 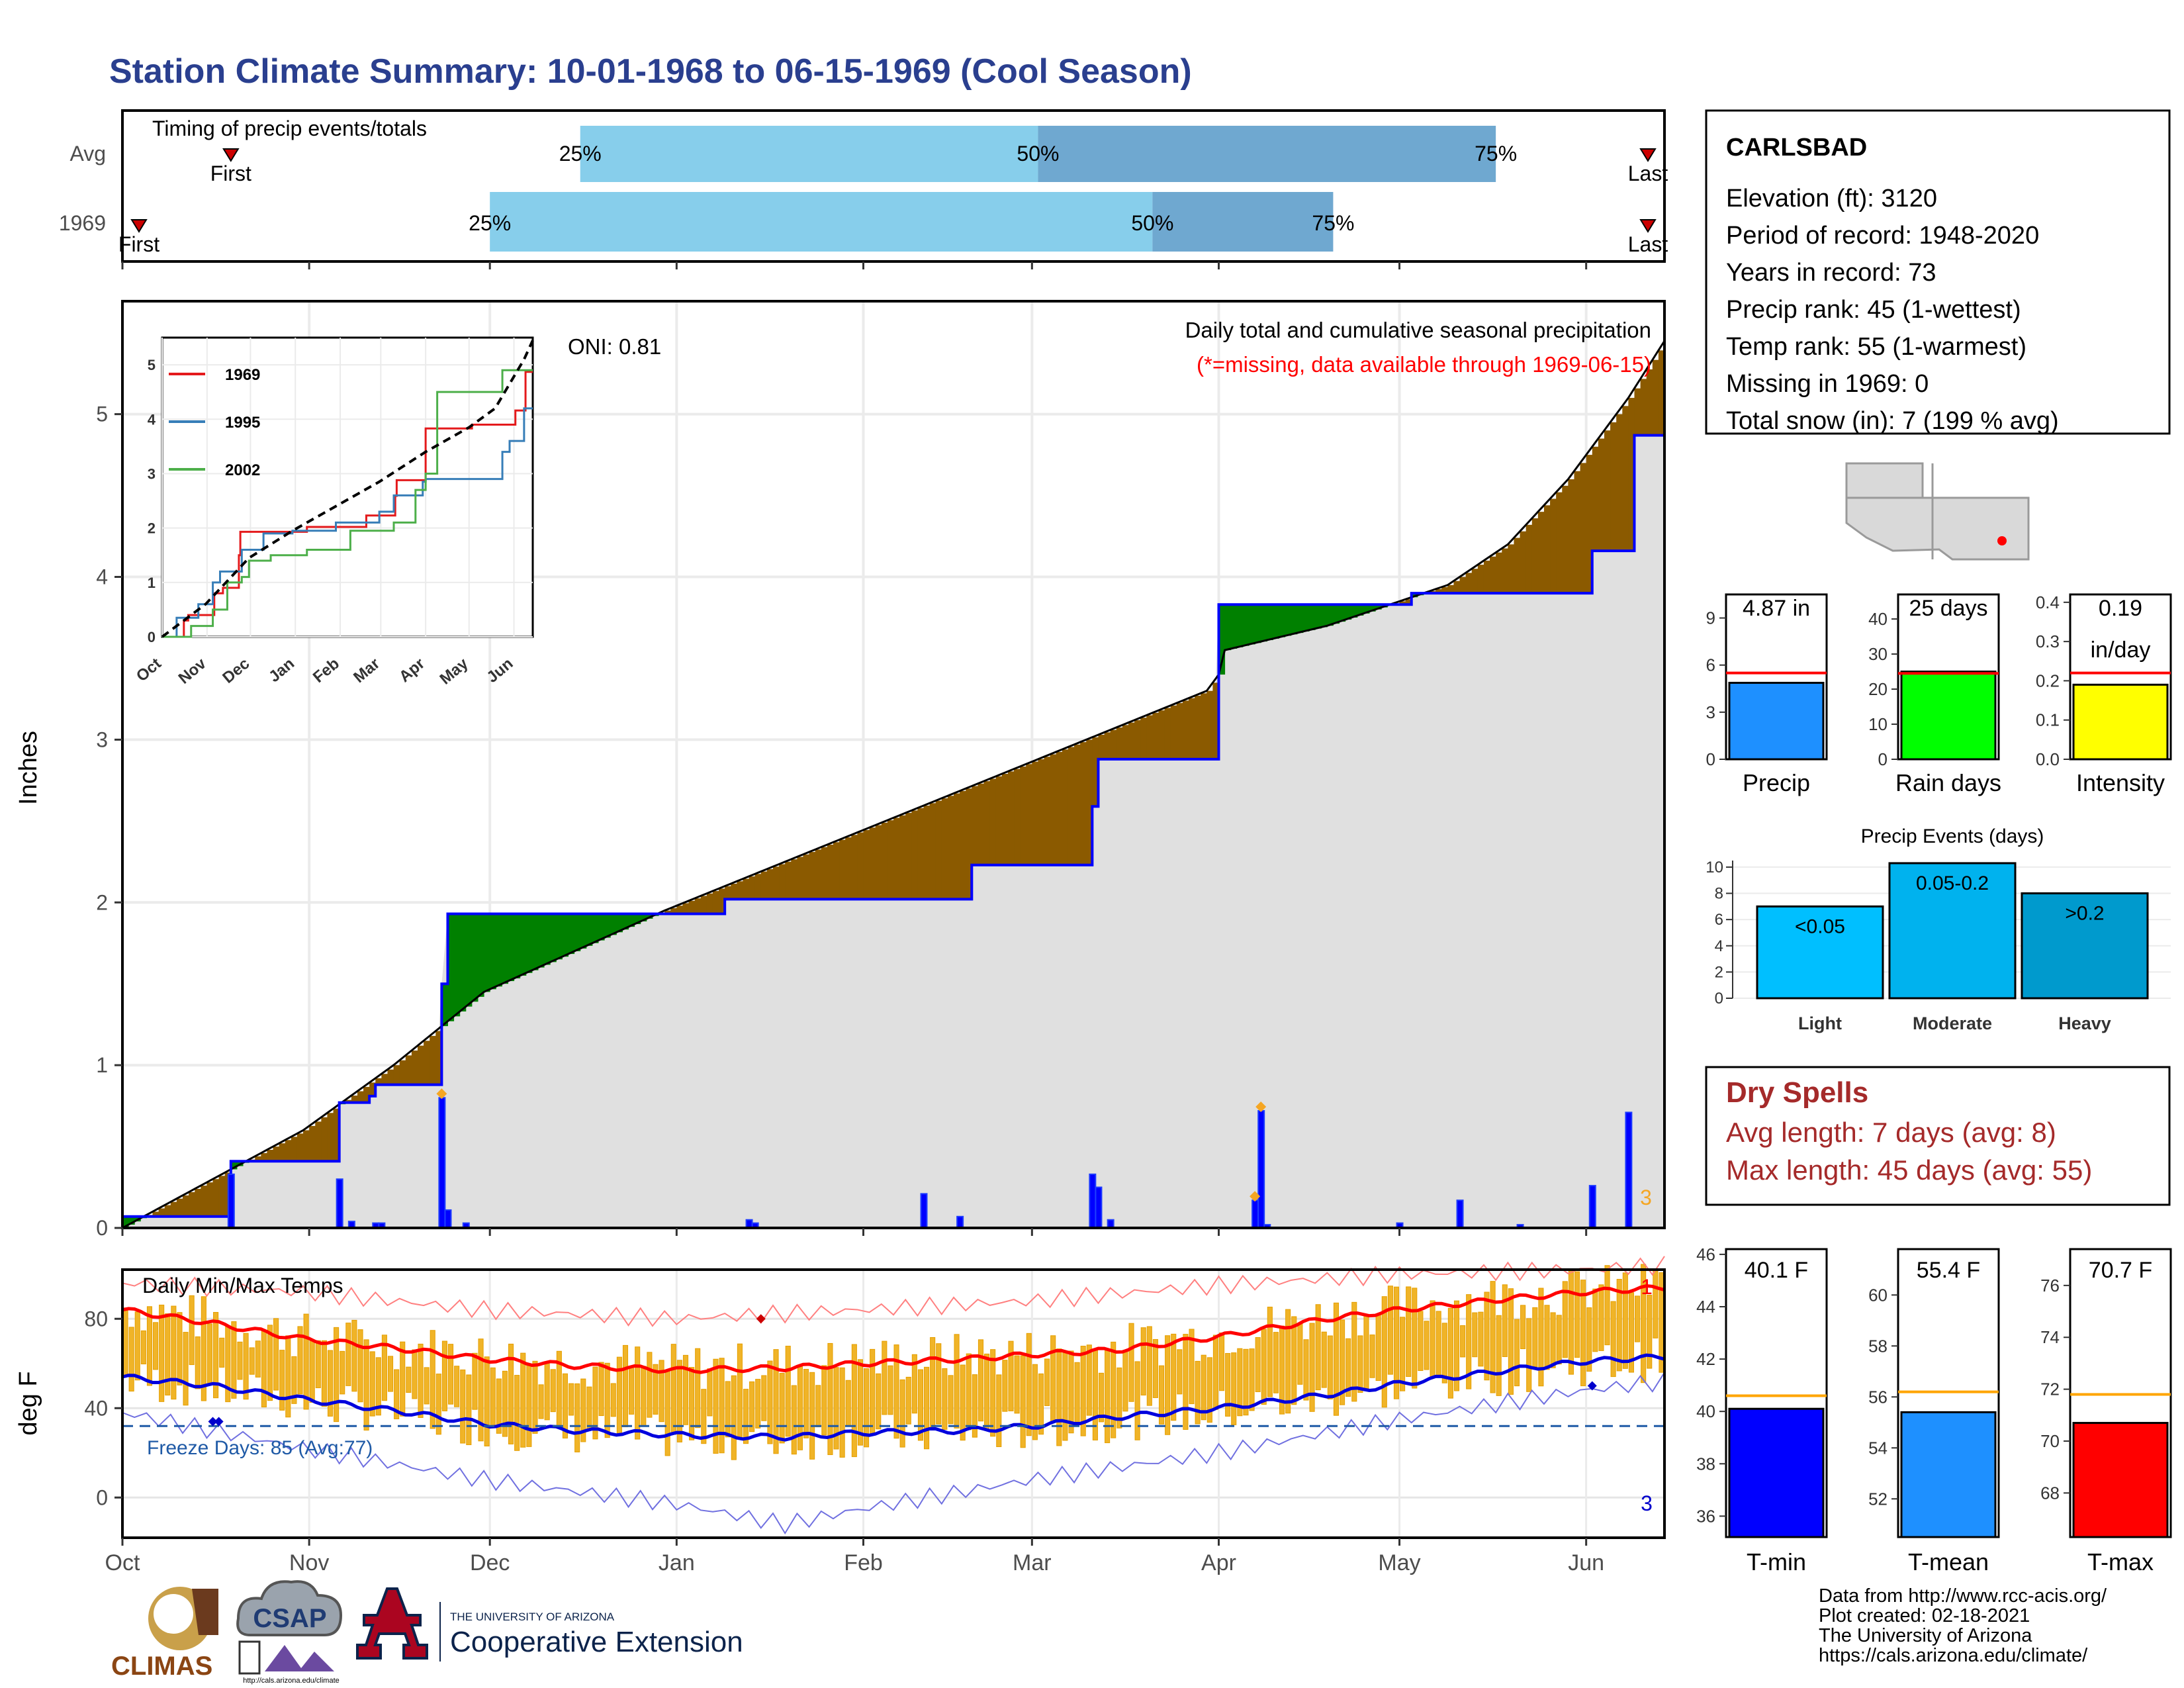 I want to click on precip-ytick-label-3: 3, so click(x=102, y=739).